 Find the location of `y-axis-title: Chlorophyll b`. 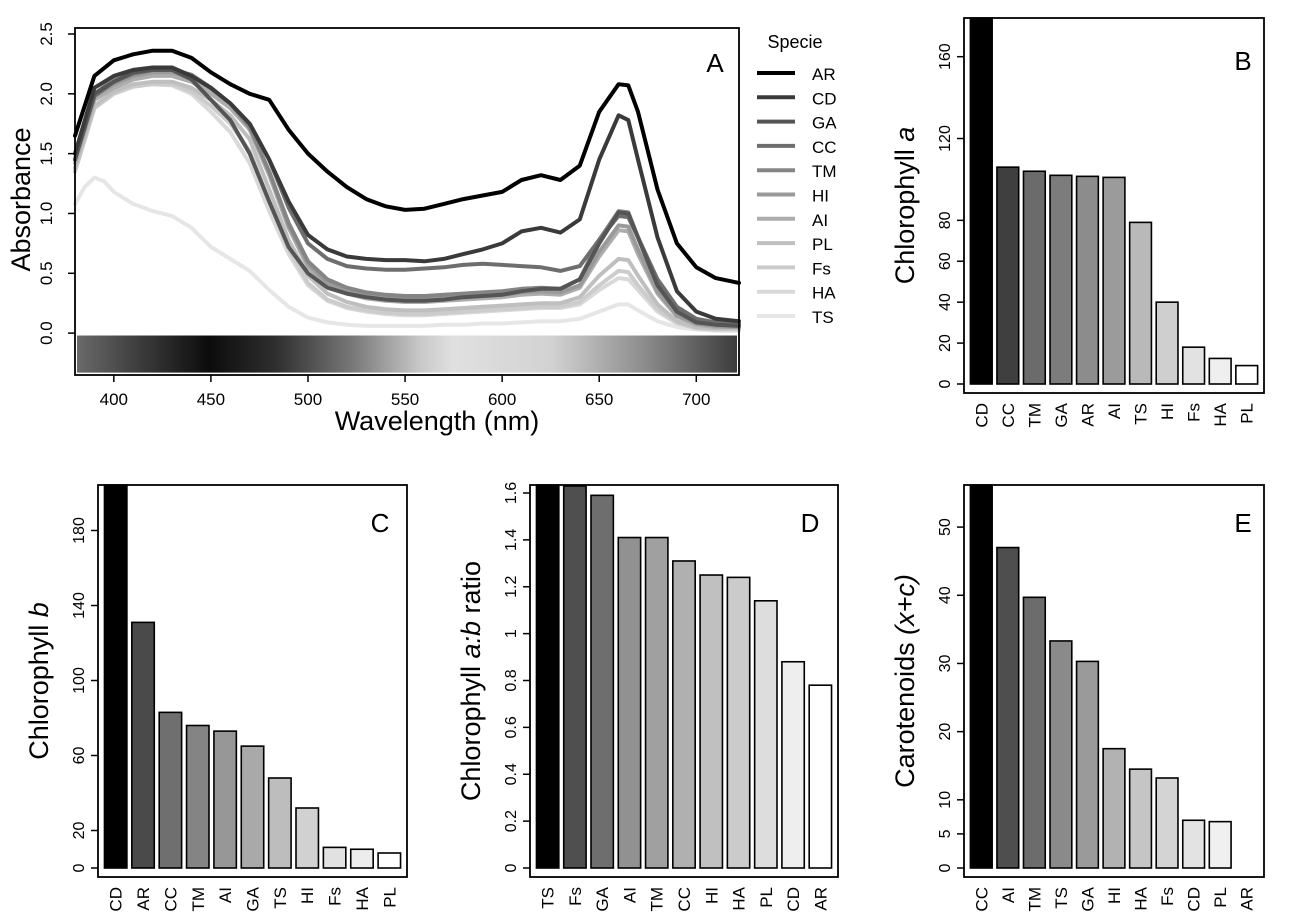

y-axis-title: Chlorophyll b is located at coordinates (39, 681).